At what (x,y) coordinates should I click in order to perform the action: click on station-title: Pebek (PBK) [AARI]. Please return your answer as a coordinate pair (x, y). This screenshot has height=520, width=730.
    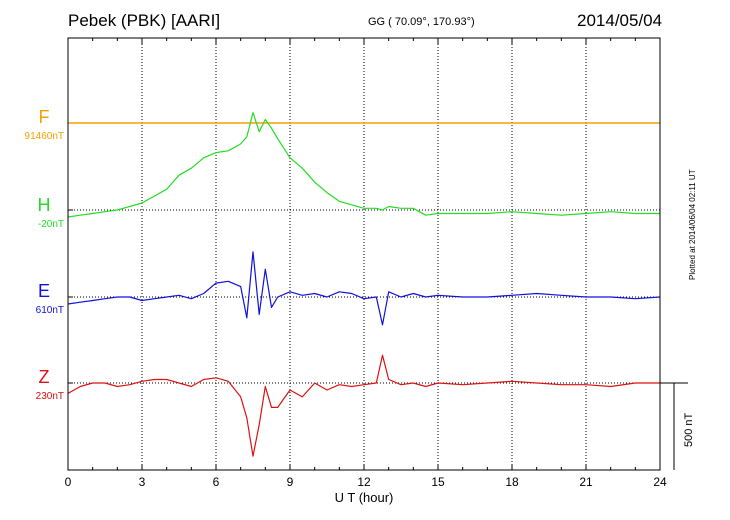
    Looking at the image, I should click on (144, 20).